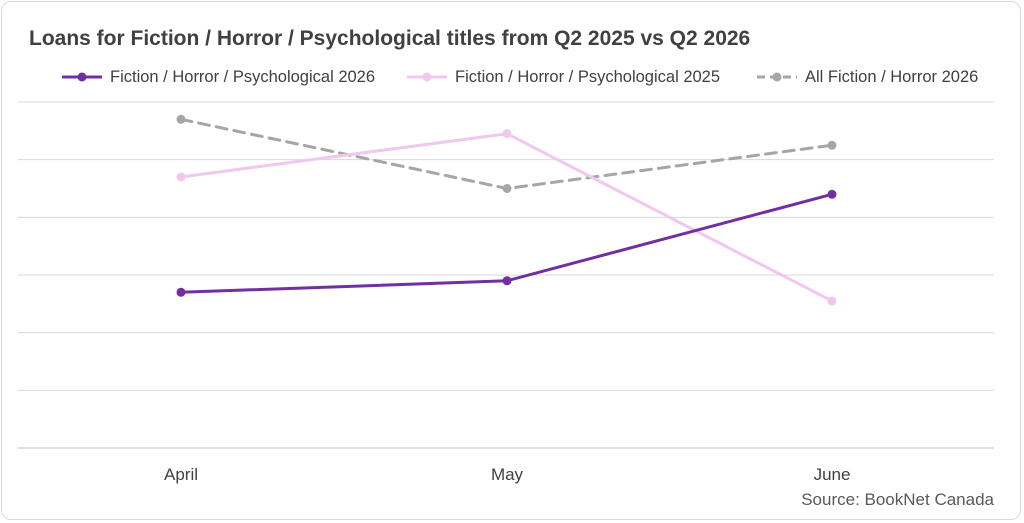  I want to click on source-note: Source: BookNet Canada, so click(897, 499).